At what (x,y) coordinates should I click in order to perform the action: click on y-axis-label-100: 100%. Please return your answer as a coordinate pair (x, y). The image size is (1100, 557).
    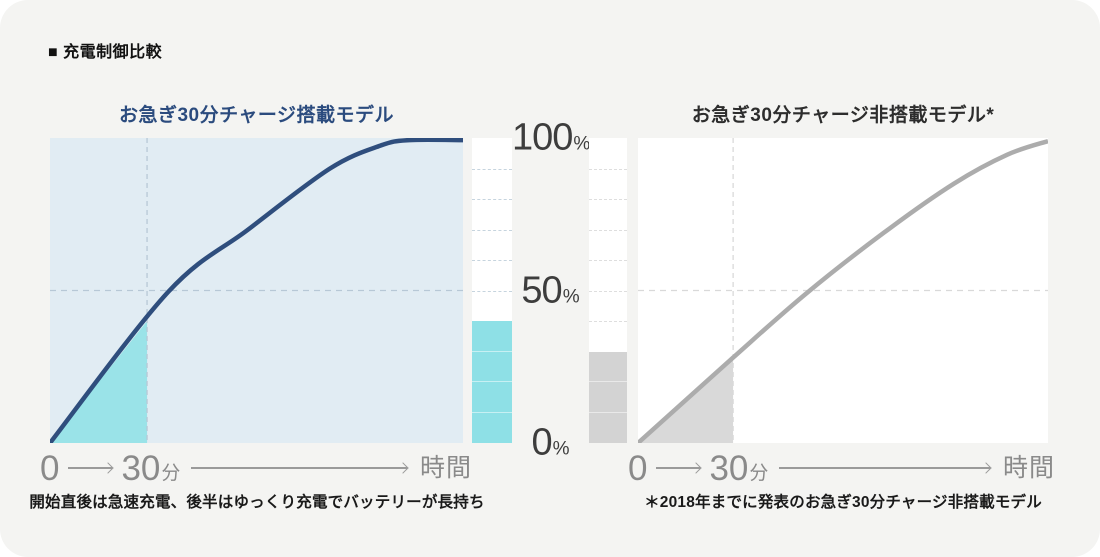
    Looking at the image, I should click on (551, 137).